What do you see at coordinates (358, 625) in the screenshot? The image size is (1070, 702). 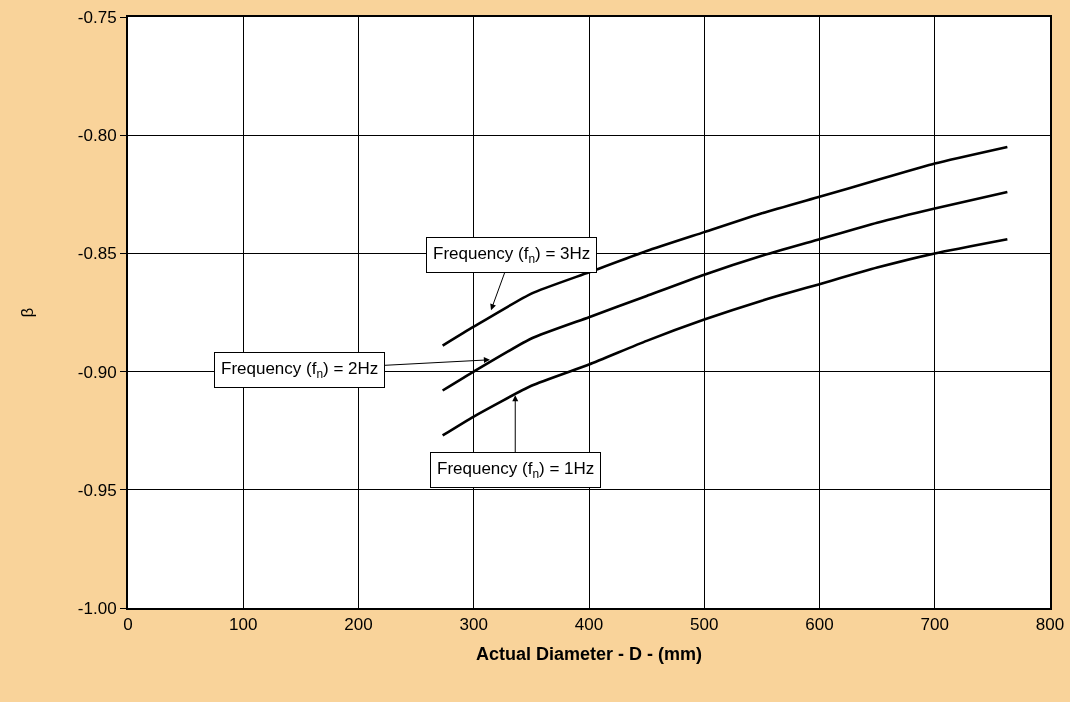 I see `x-tick-label: 200` at bounding box center [358, 625].